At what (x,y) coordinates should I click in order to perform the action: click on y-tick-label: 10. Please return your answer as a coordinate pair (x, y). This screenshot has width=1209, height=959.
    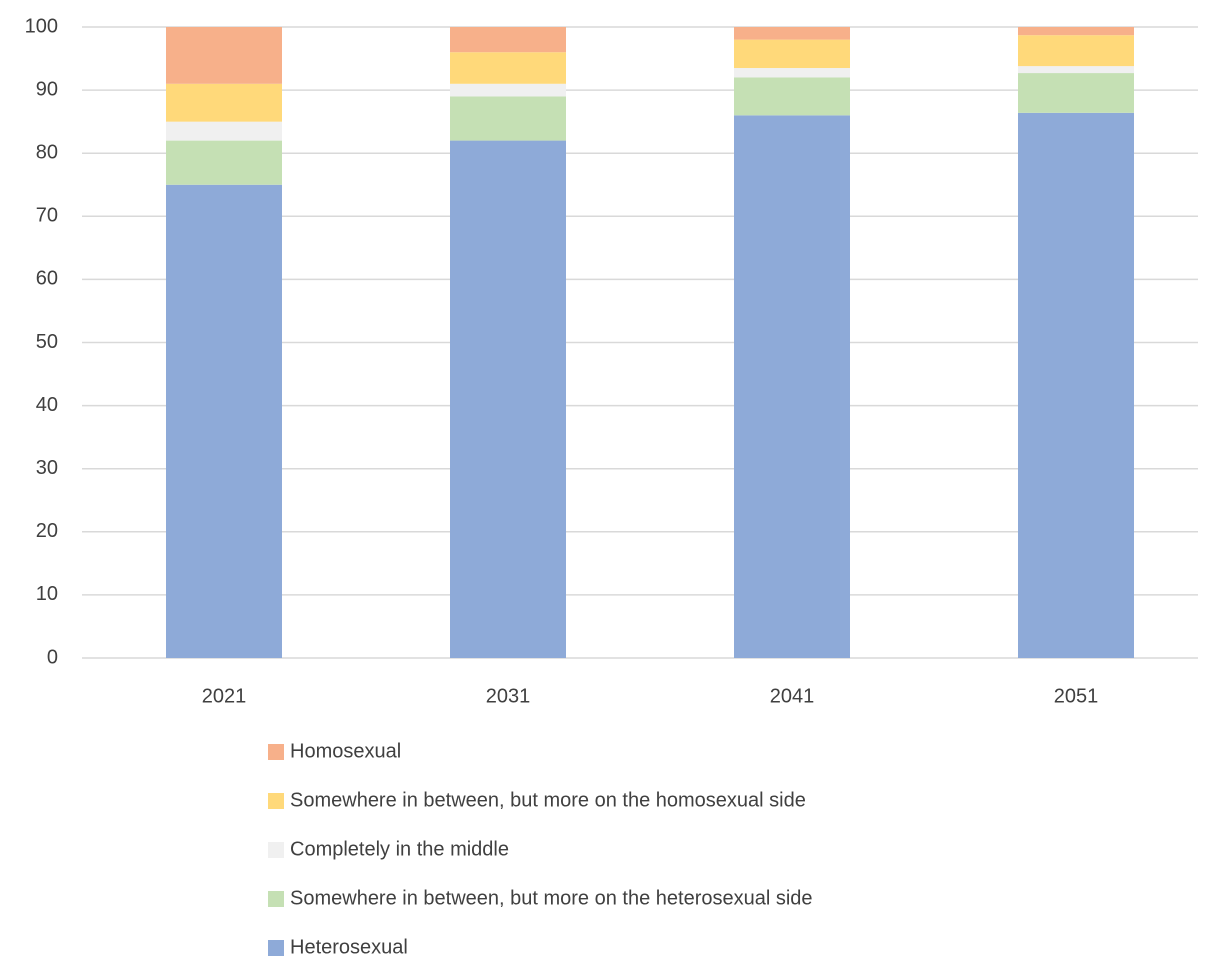
    Looking at the image, I should click on (47, 594).